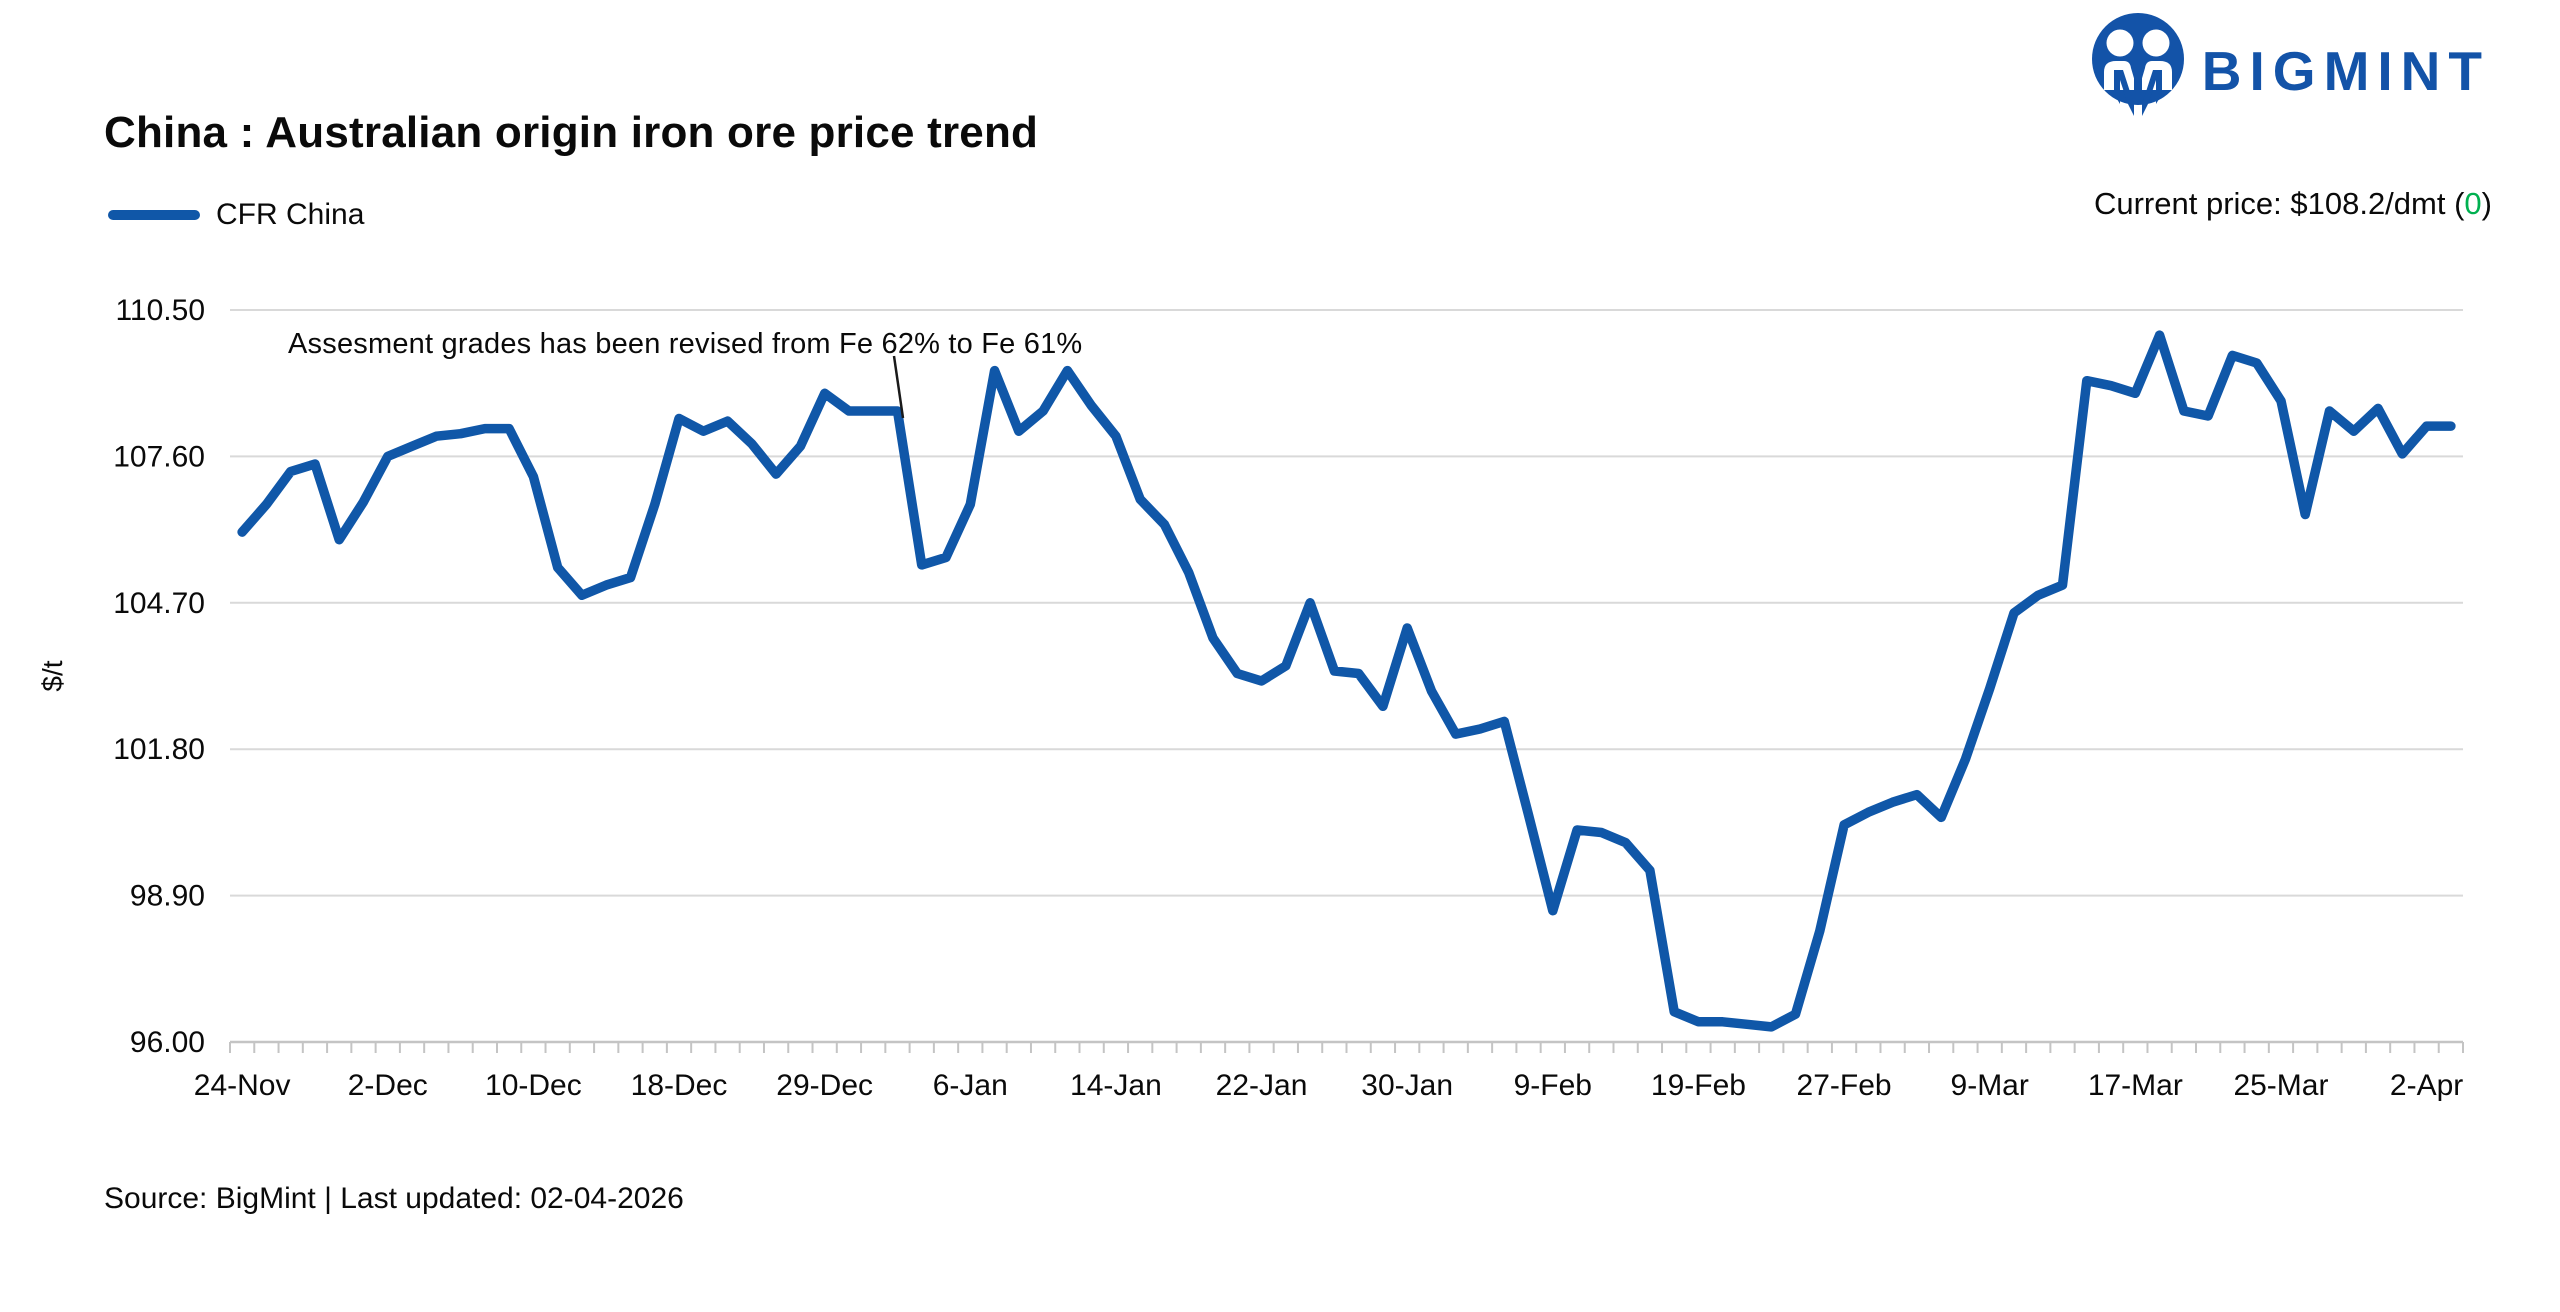  What do you see at coordinates (1262, 1085) in the screenshot?
I see `x-tick-label: 22-Jan` at bounding box center [1262, 1085].